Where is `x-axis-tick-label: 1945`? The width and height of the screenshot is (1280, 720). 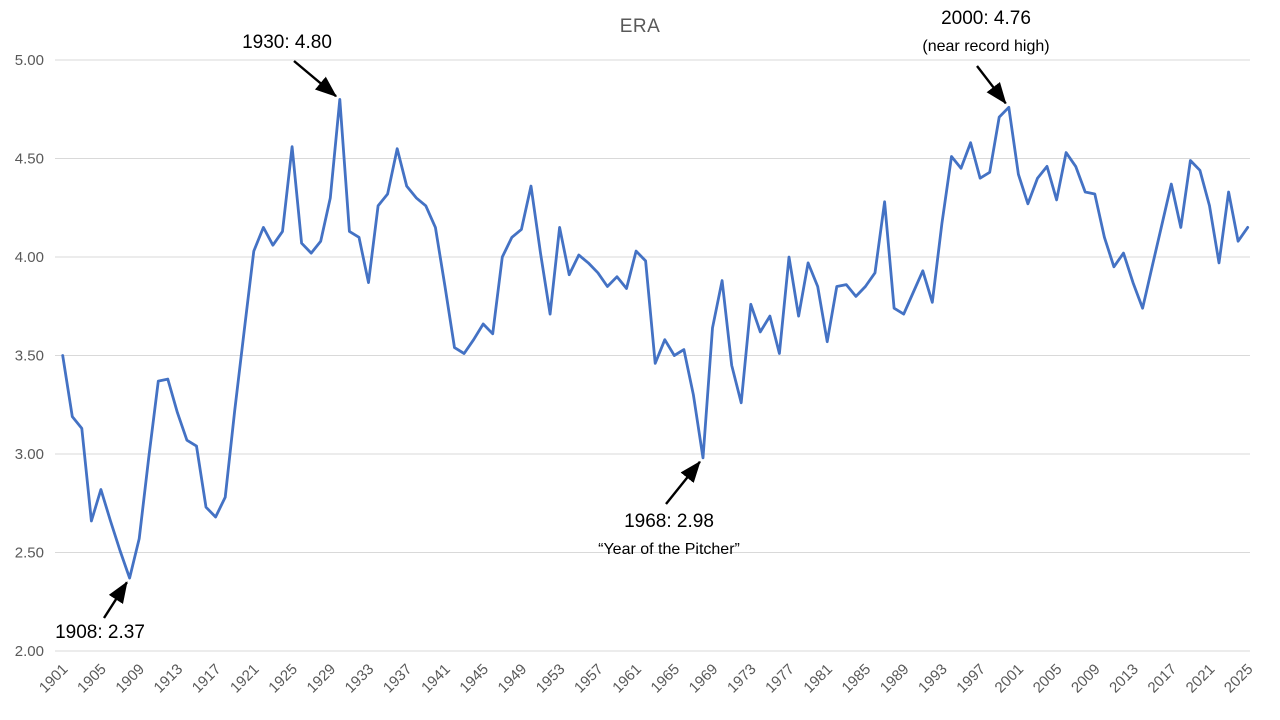
x-axis-tick-label: 1945 is located at coordinates (474, 679).